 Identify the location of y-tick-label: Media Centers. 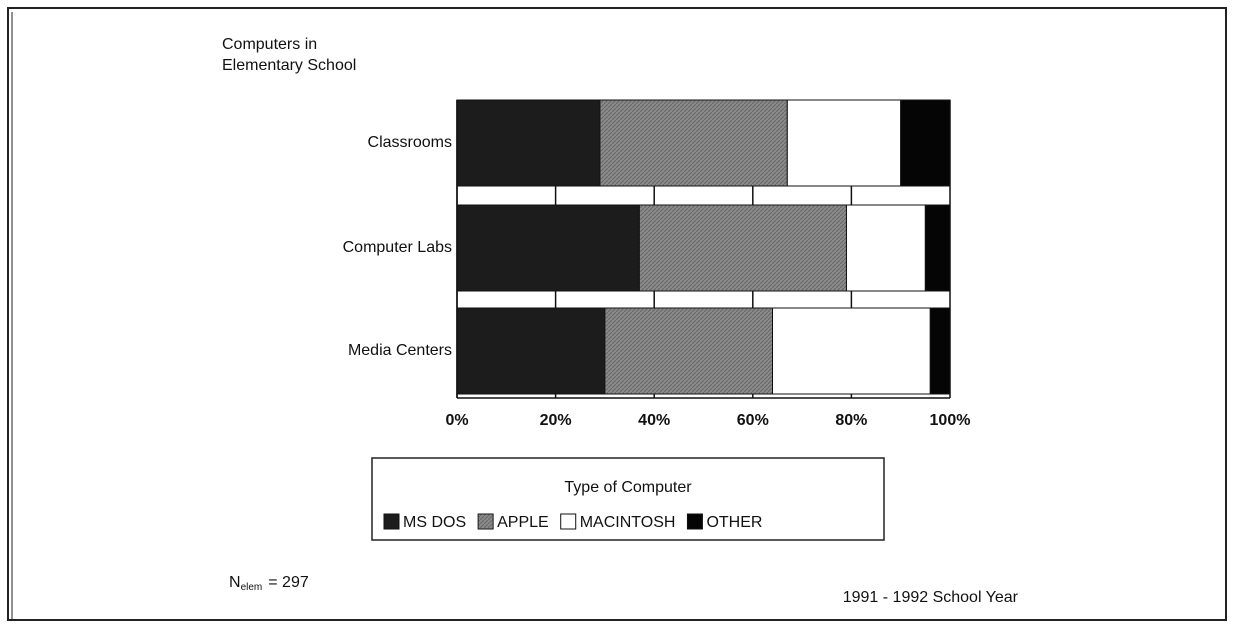
(400, 350).